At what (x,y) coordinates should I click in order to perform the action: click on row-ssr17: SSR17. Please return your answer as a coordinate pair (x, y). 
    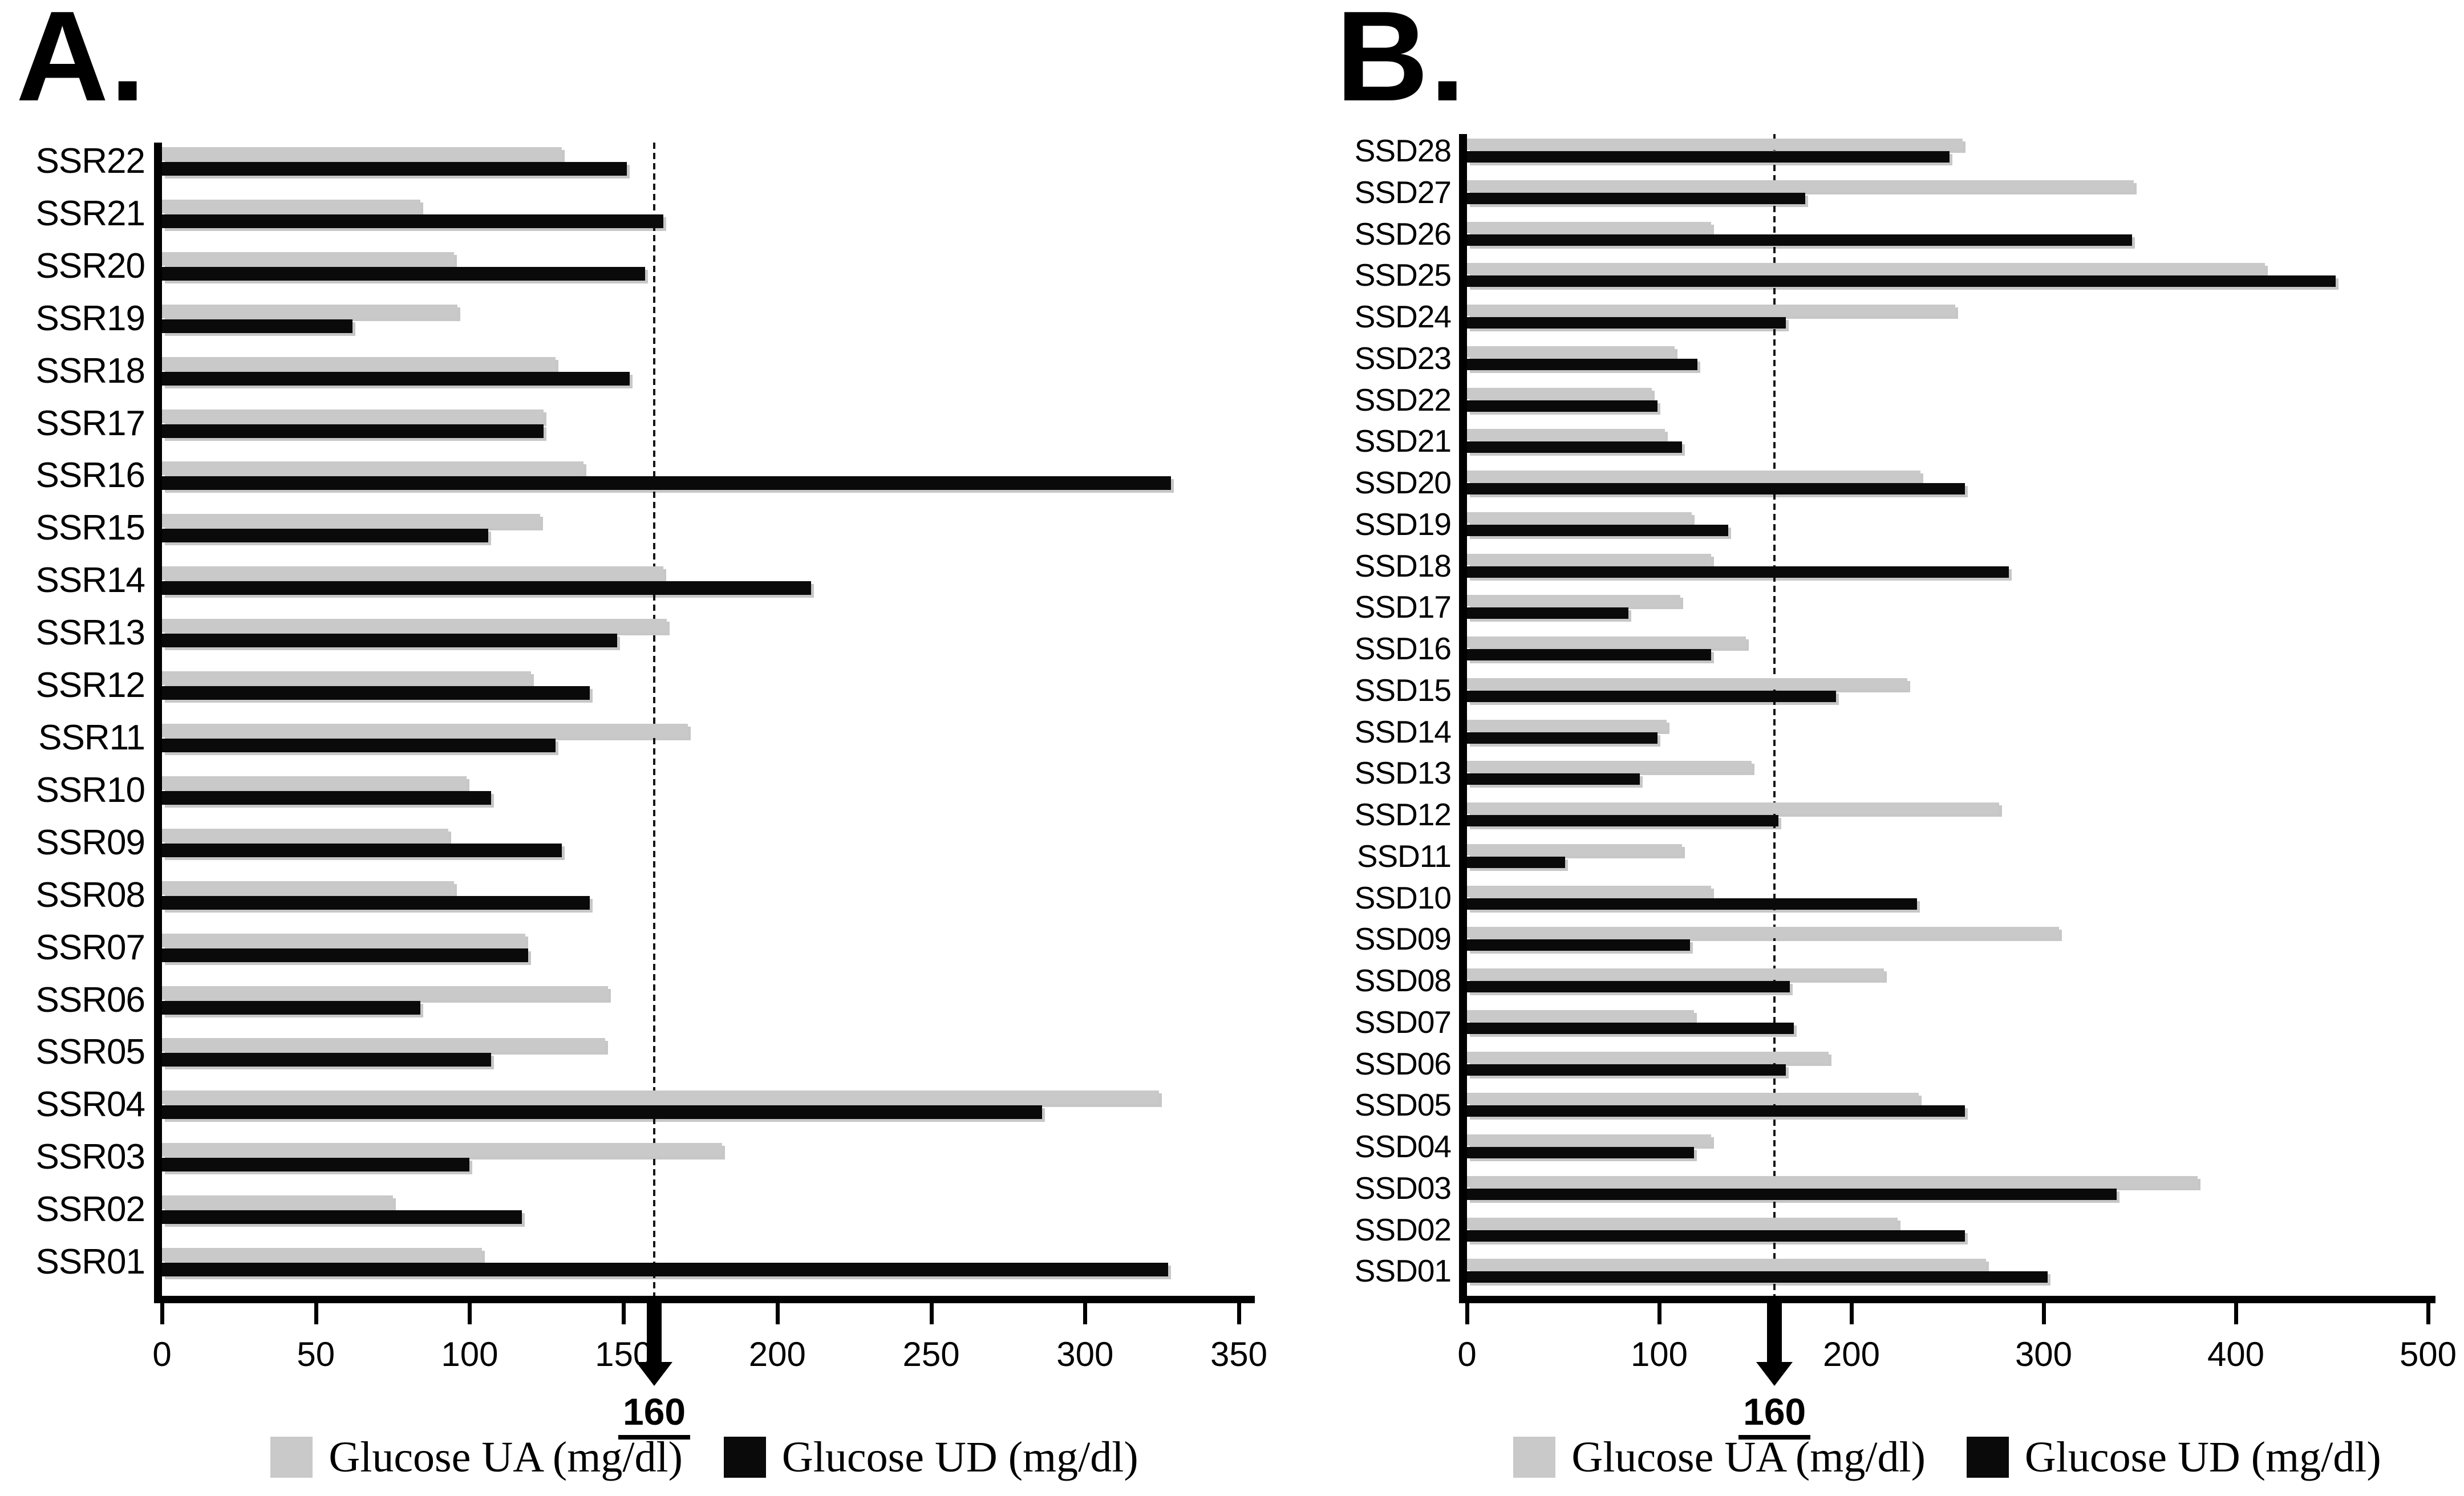
    Looking at the image, I should click on (1232, 430).